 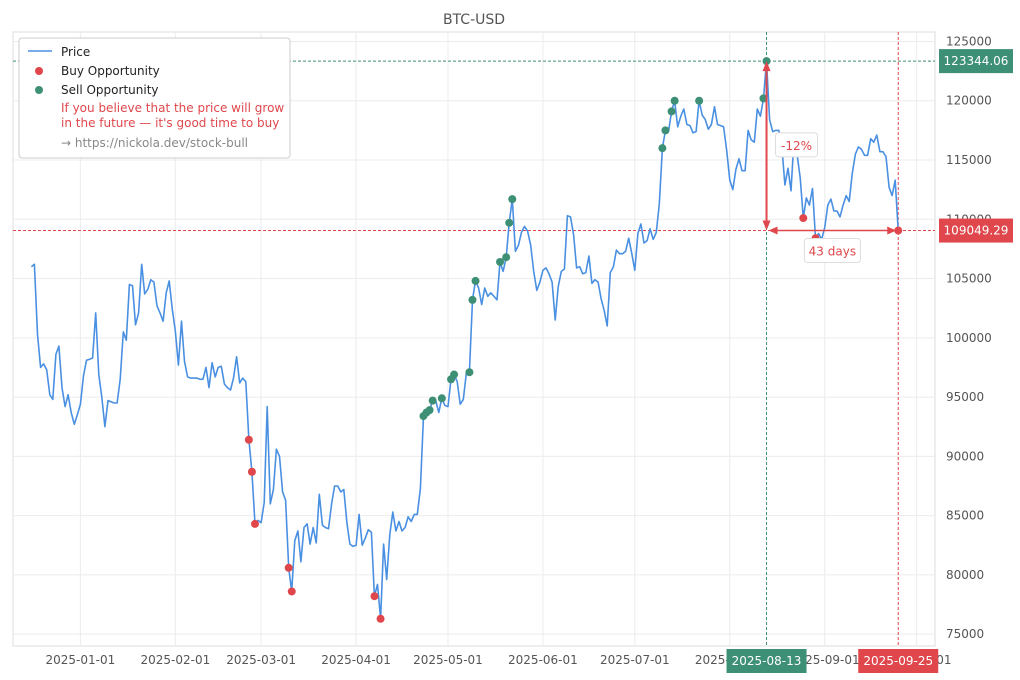 I want to click on legend-price-label: Price, so click(x=75, y=52).